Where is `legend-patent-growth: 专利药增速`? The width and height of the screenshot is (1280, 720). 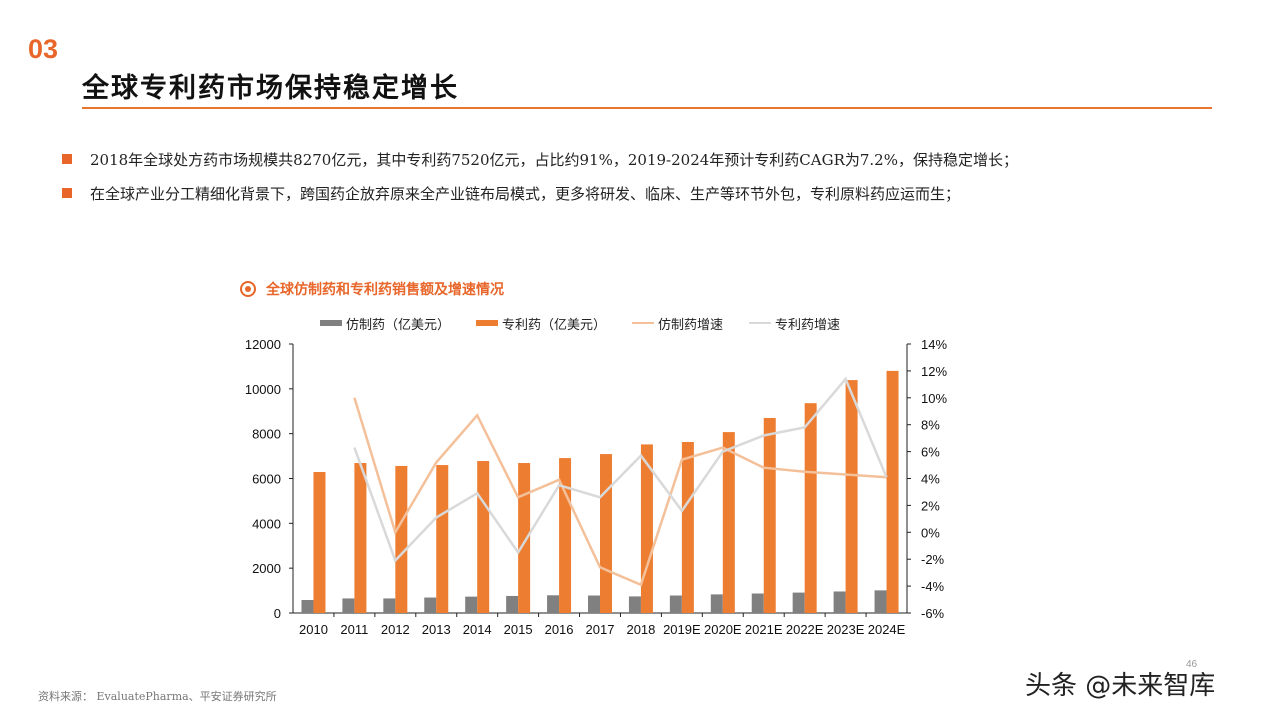 legend-patent-growth: 专利药增速 is located at coordinates (794, 323).